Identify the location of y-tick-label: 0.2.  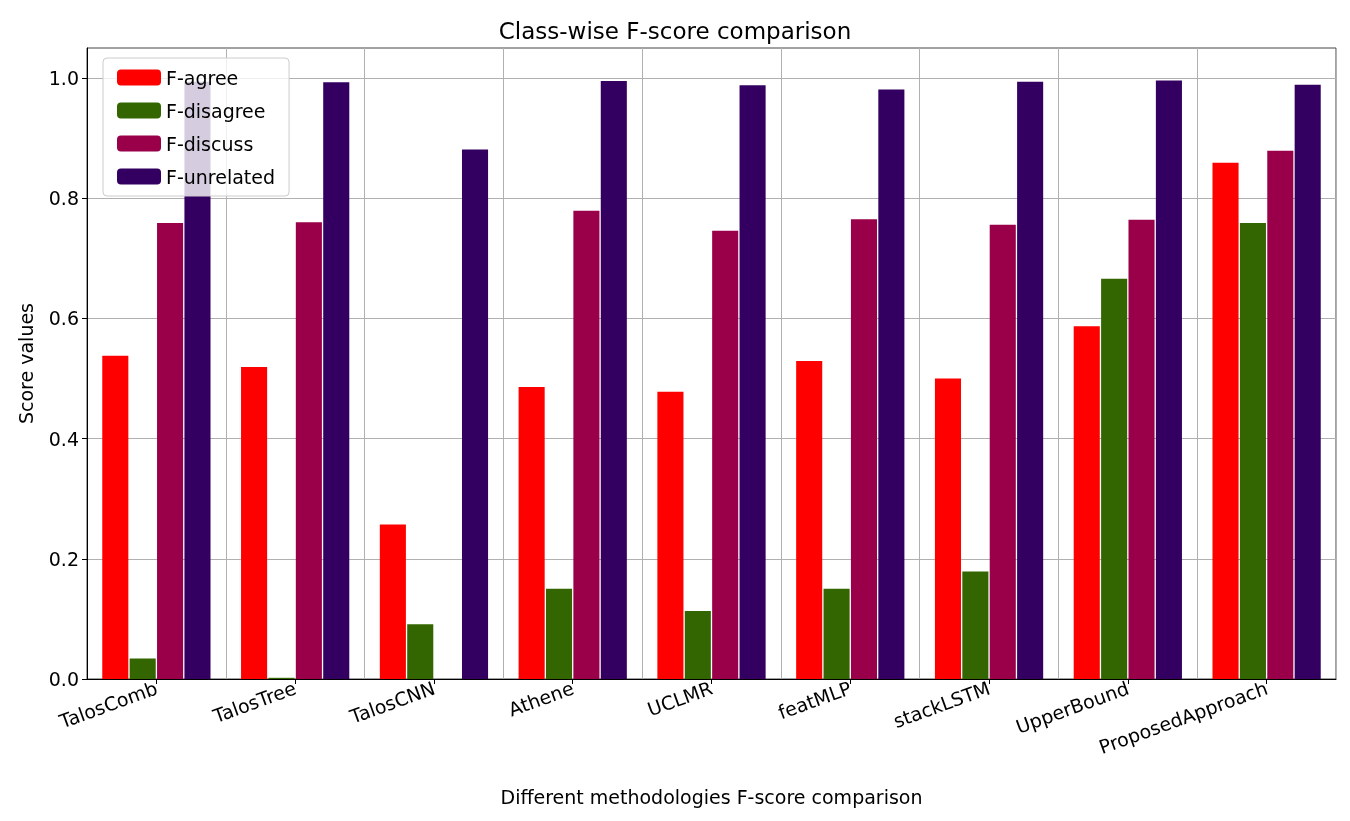
(63, 558).